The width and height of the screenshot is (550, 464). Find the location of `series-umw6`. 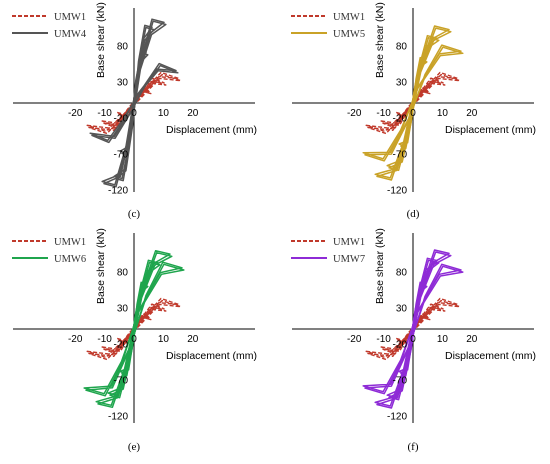

series-umw6 is located at coordinates (134, 329).